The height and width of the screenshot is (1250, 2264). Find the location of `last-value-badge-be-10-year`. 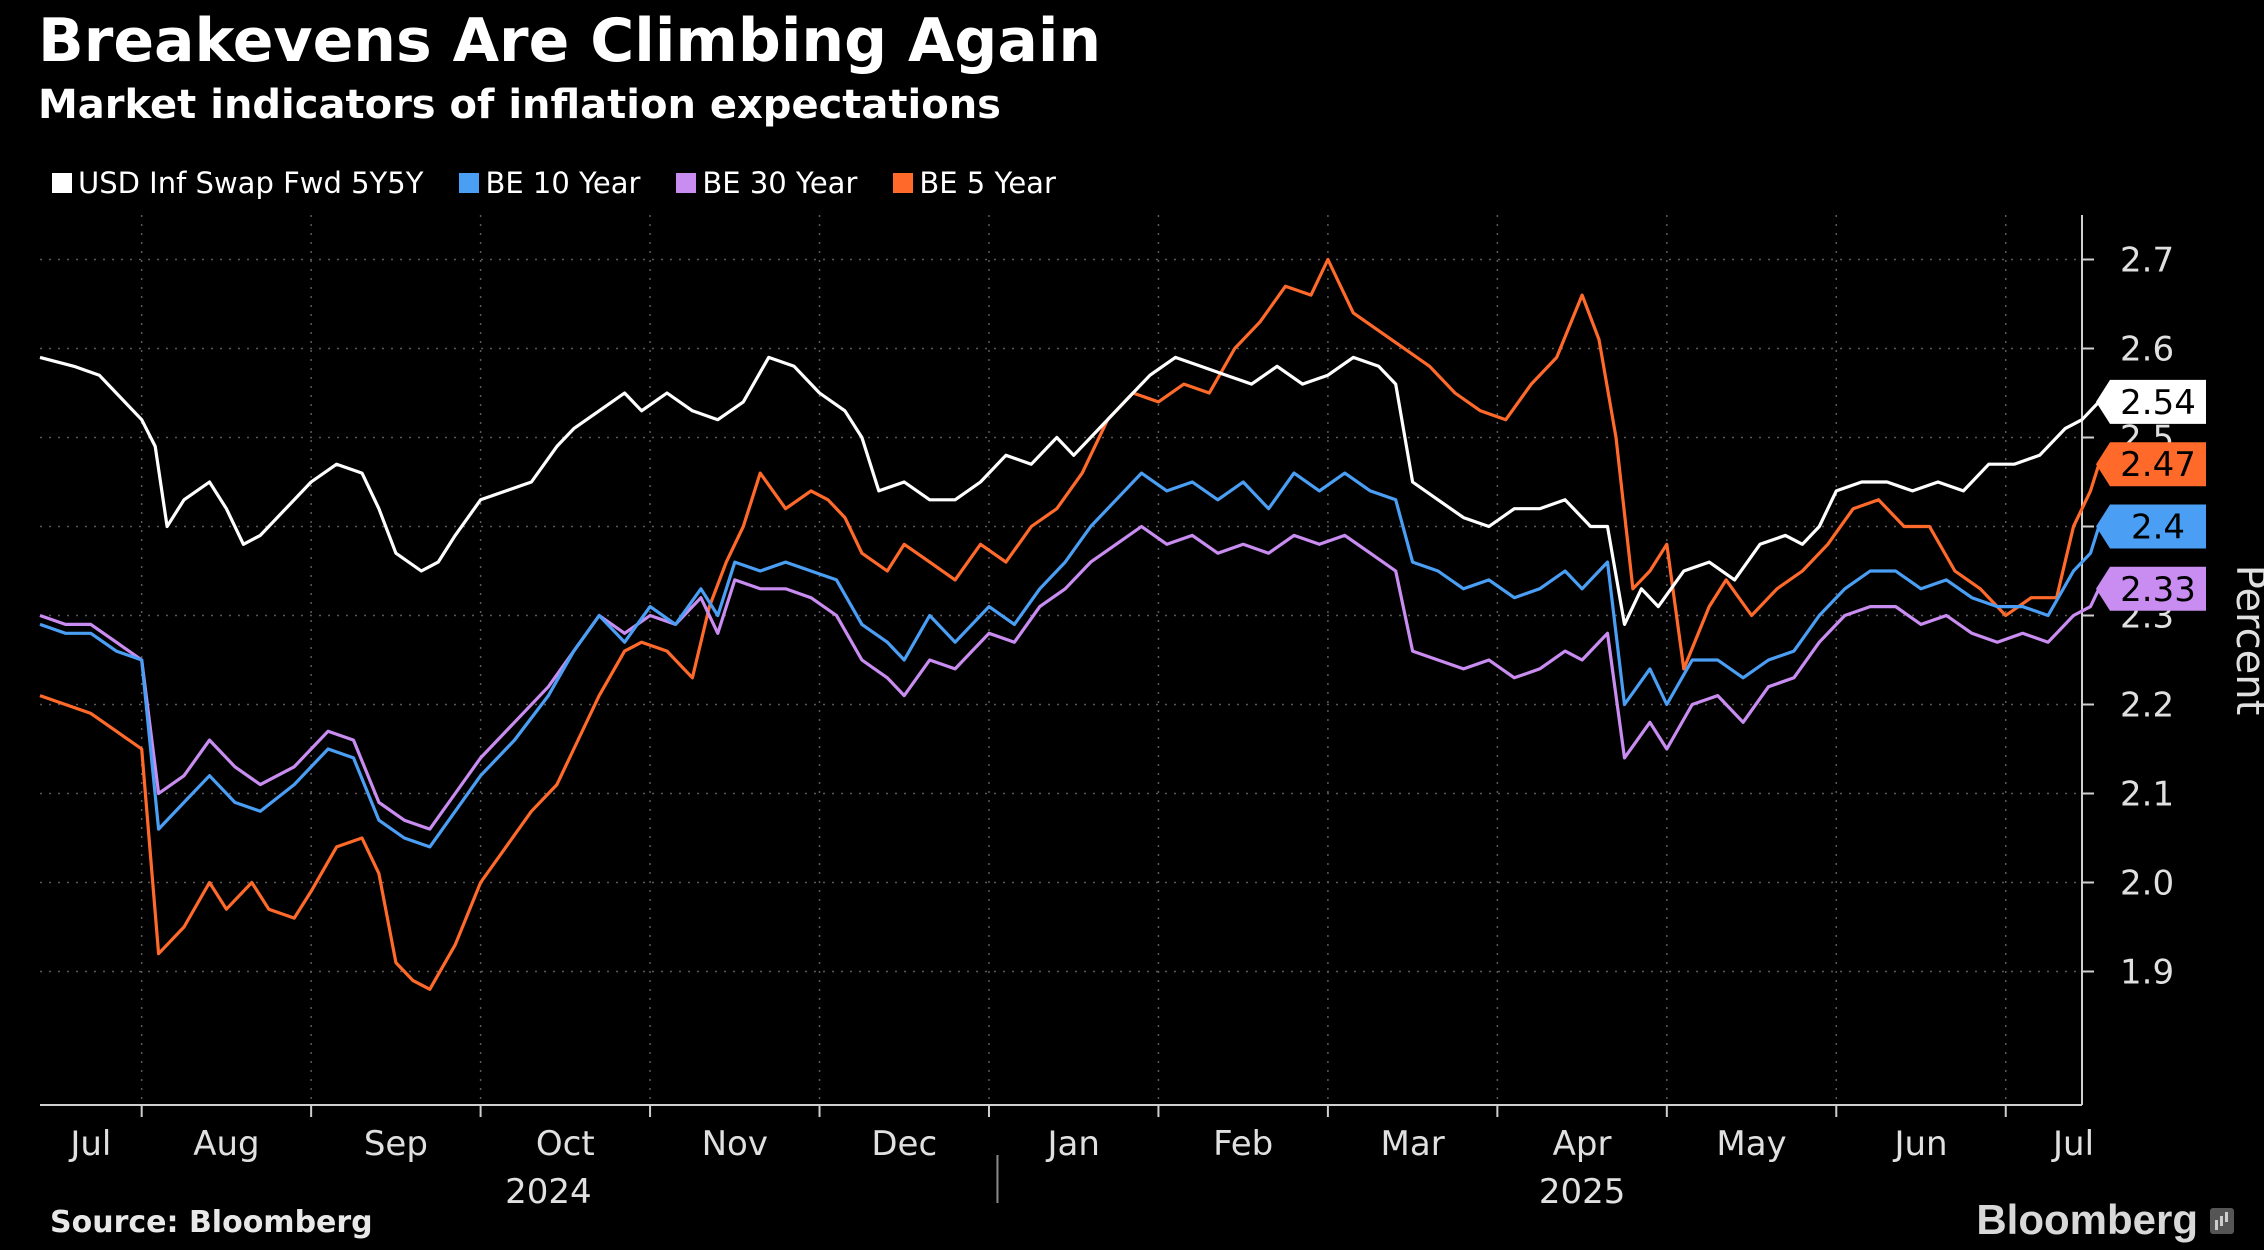

last-value-badge-be-10-year is located at coordinates (2151, 526).